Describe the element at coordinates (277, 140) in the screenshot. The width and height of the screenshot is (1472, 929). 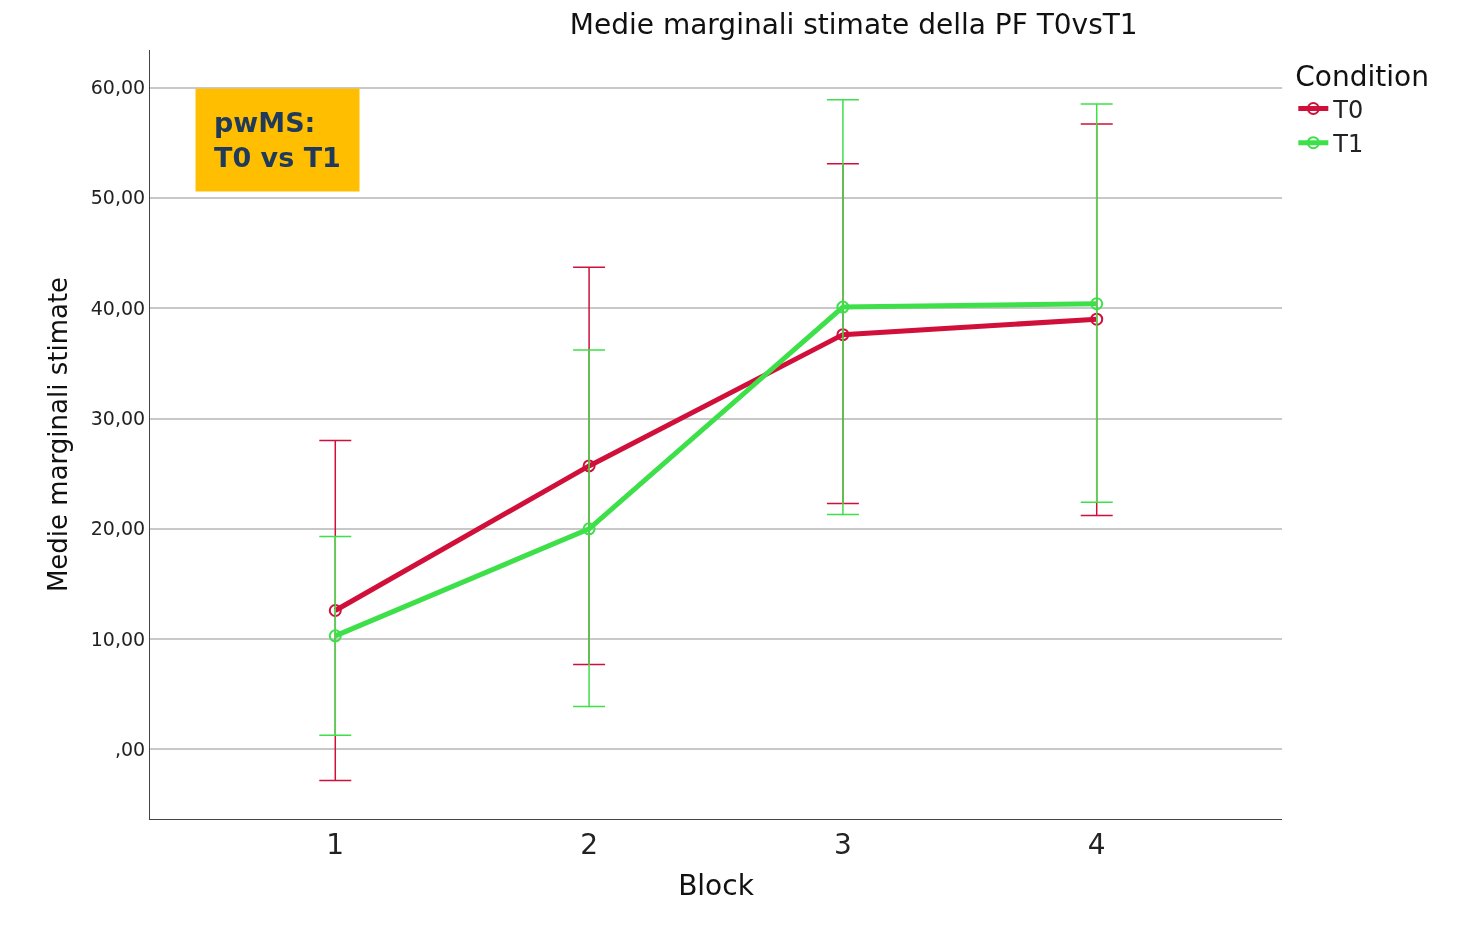
I see `annotation: pwMS: T0 vs T1` at that location.